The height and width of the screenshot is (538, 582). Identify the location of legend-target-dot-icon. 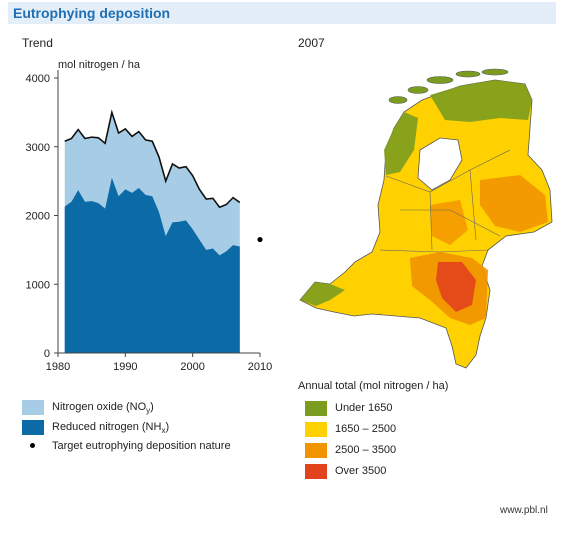
(32, 445).